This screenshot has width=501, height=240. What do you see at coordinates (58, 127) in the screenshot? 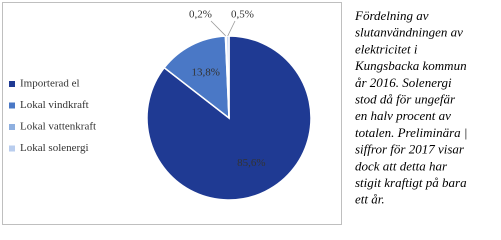
I see `legend-label: Lokal vattenkraft` at bounding box center [58, 127].